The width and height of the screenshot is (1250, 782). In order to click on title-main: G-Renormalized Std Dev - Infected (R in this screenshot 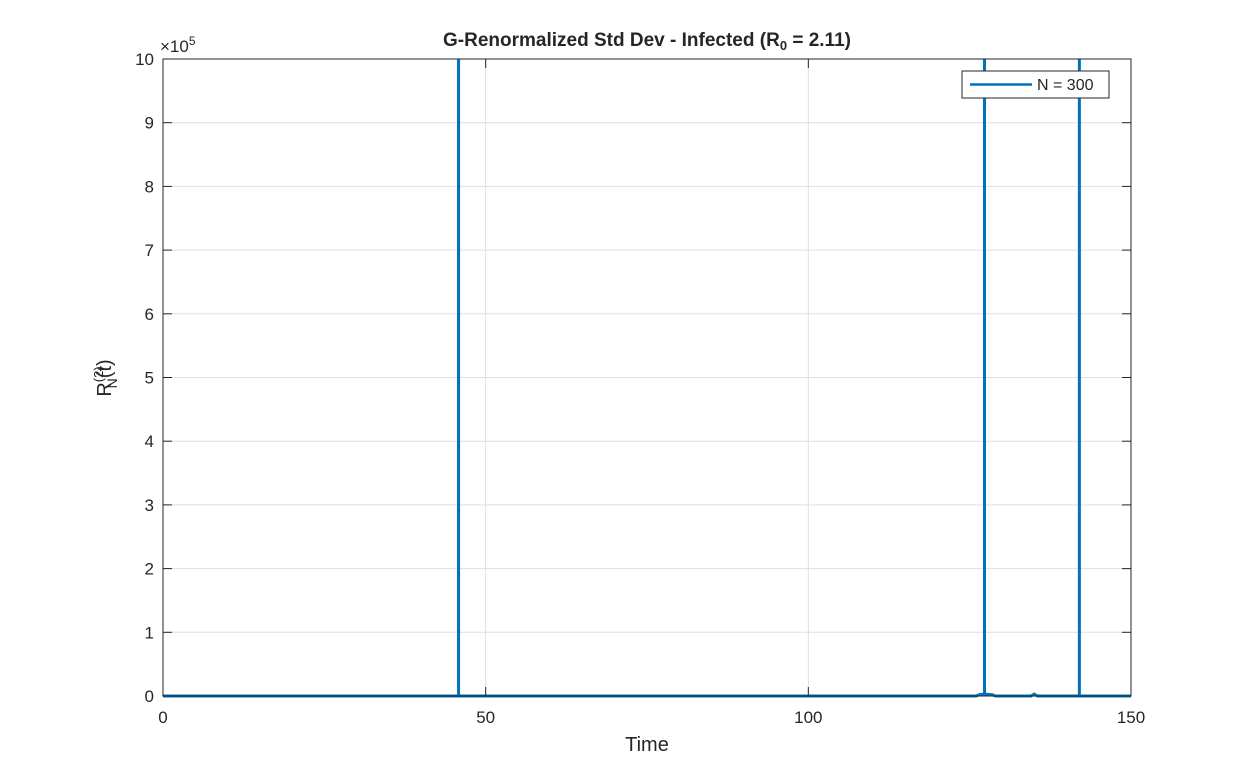, I will do `click(611, 40)`.